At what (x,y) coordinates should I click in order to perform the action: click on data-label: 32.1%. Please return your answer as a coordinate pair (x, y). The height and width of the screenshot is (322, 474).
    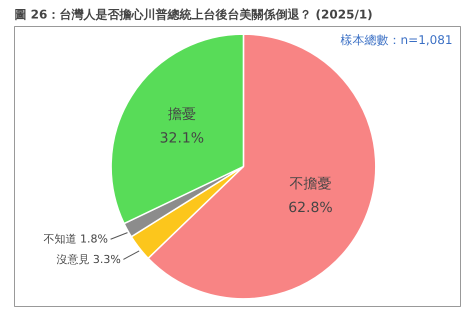
    Looking at the image, I should click on (182, 138).